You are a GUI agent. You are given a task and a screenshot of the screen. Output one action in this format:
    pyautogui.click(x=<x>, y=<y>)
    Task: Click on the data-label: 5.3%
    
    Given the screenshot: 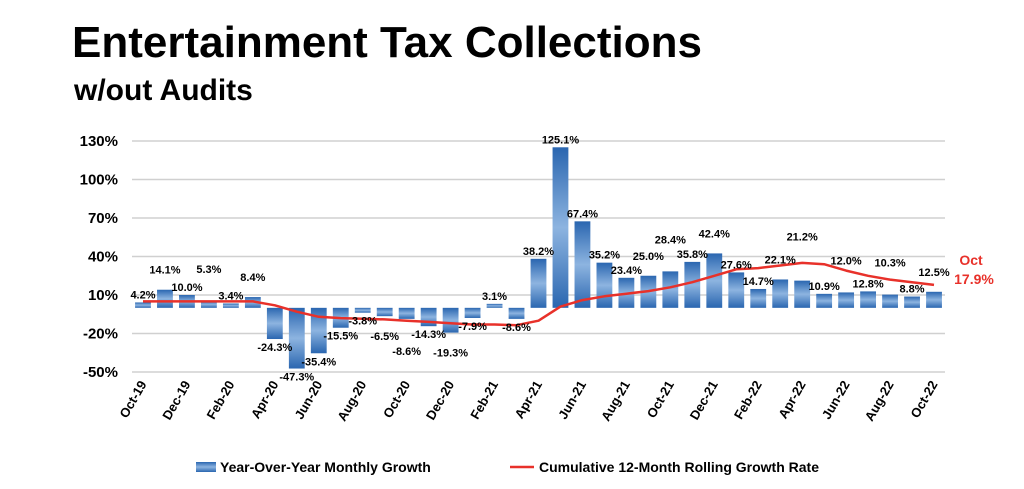 What is the action you would take?
    pyautogui.click(x=208, y=270)
    